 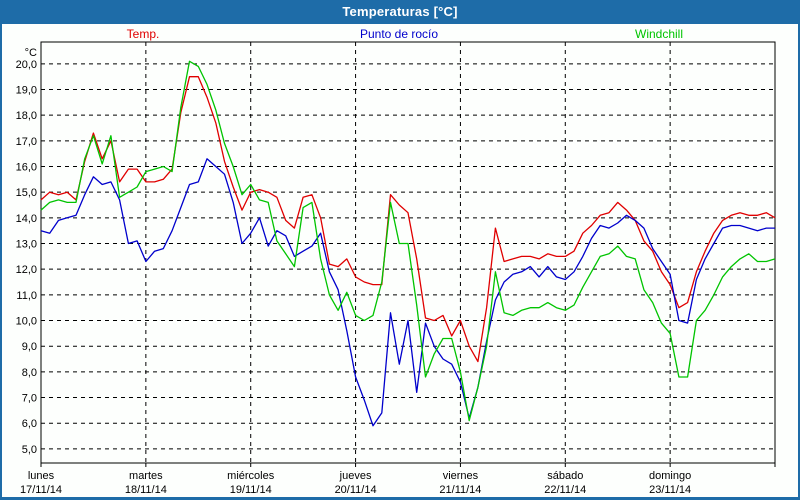 What do you see at coordinates (29, 347) in the screenshot?
I see `y-axis-tick-label: 9,0` at bounding box center [29, 347].